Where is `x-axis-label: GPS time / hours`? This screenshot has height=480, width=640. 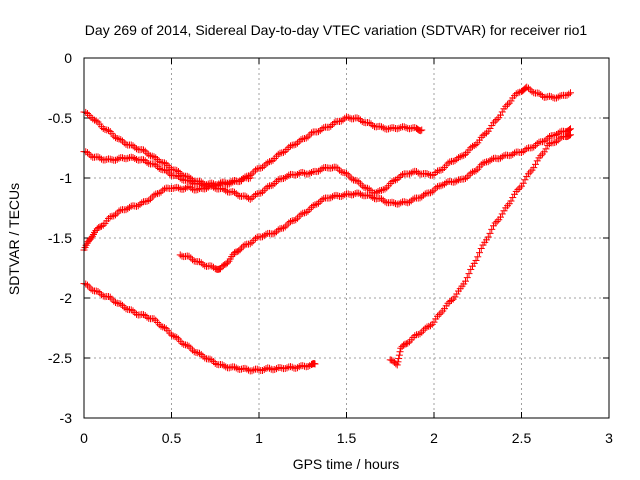 x-axis-label: GPS time / hours is located at coordinates (346, 464).